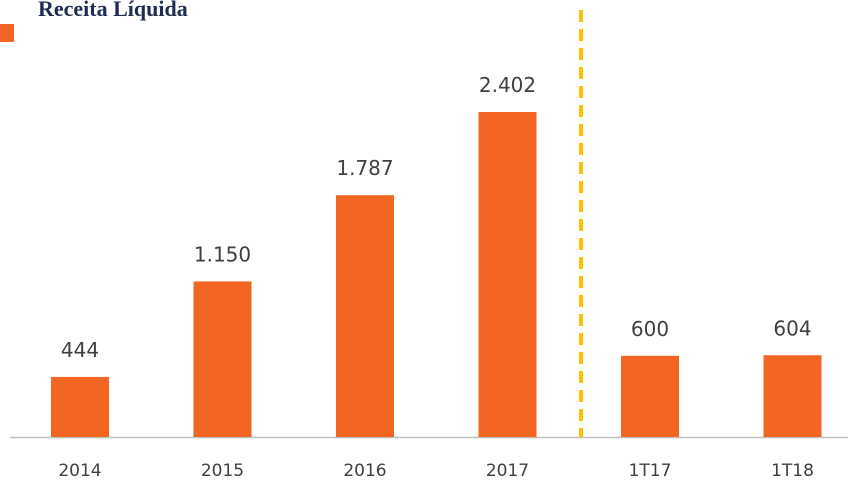 This screenshot has height=482, width=858. Describe the element at coordinates (650, 471) in the screenshot. I see `x-tick-label: 1T17` at that location.